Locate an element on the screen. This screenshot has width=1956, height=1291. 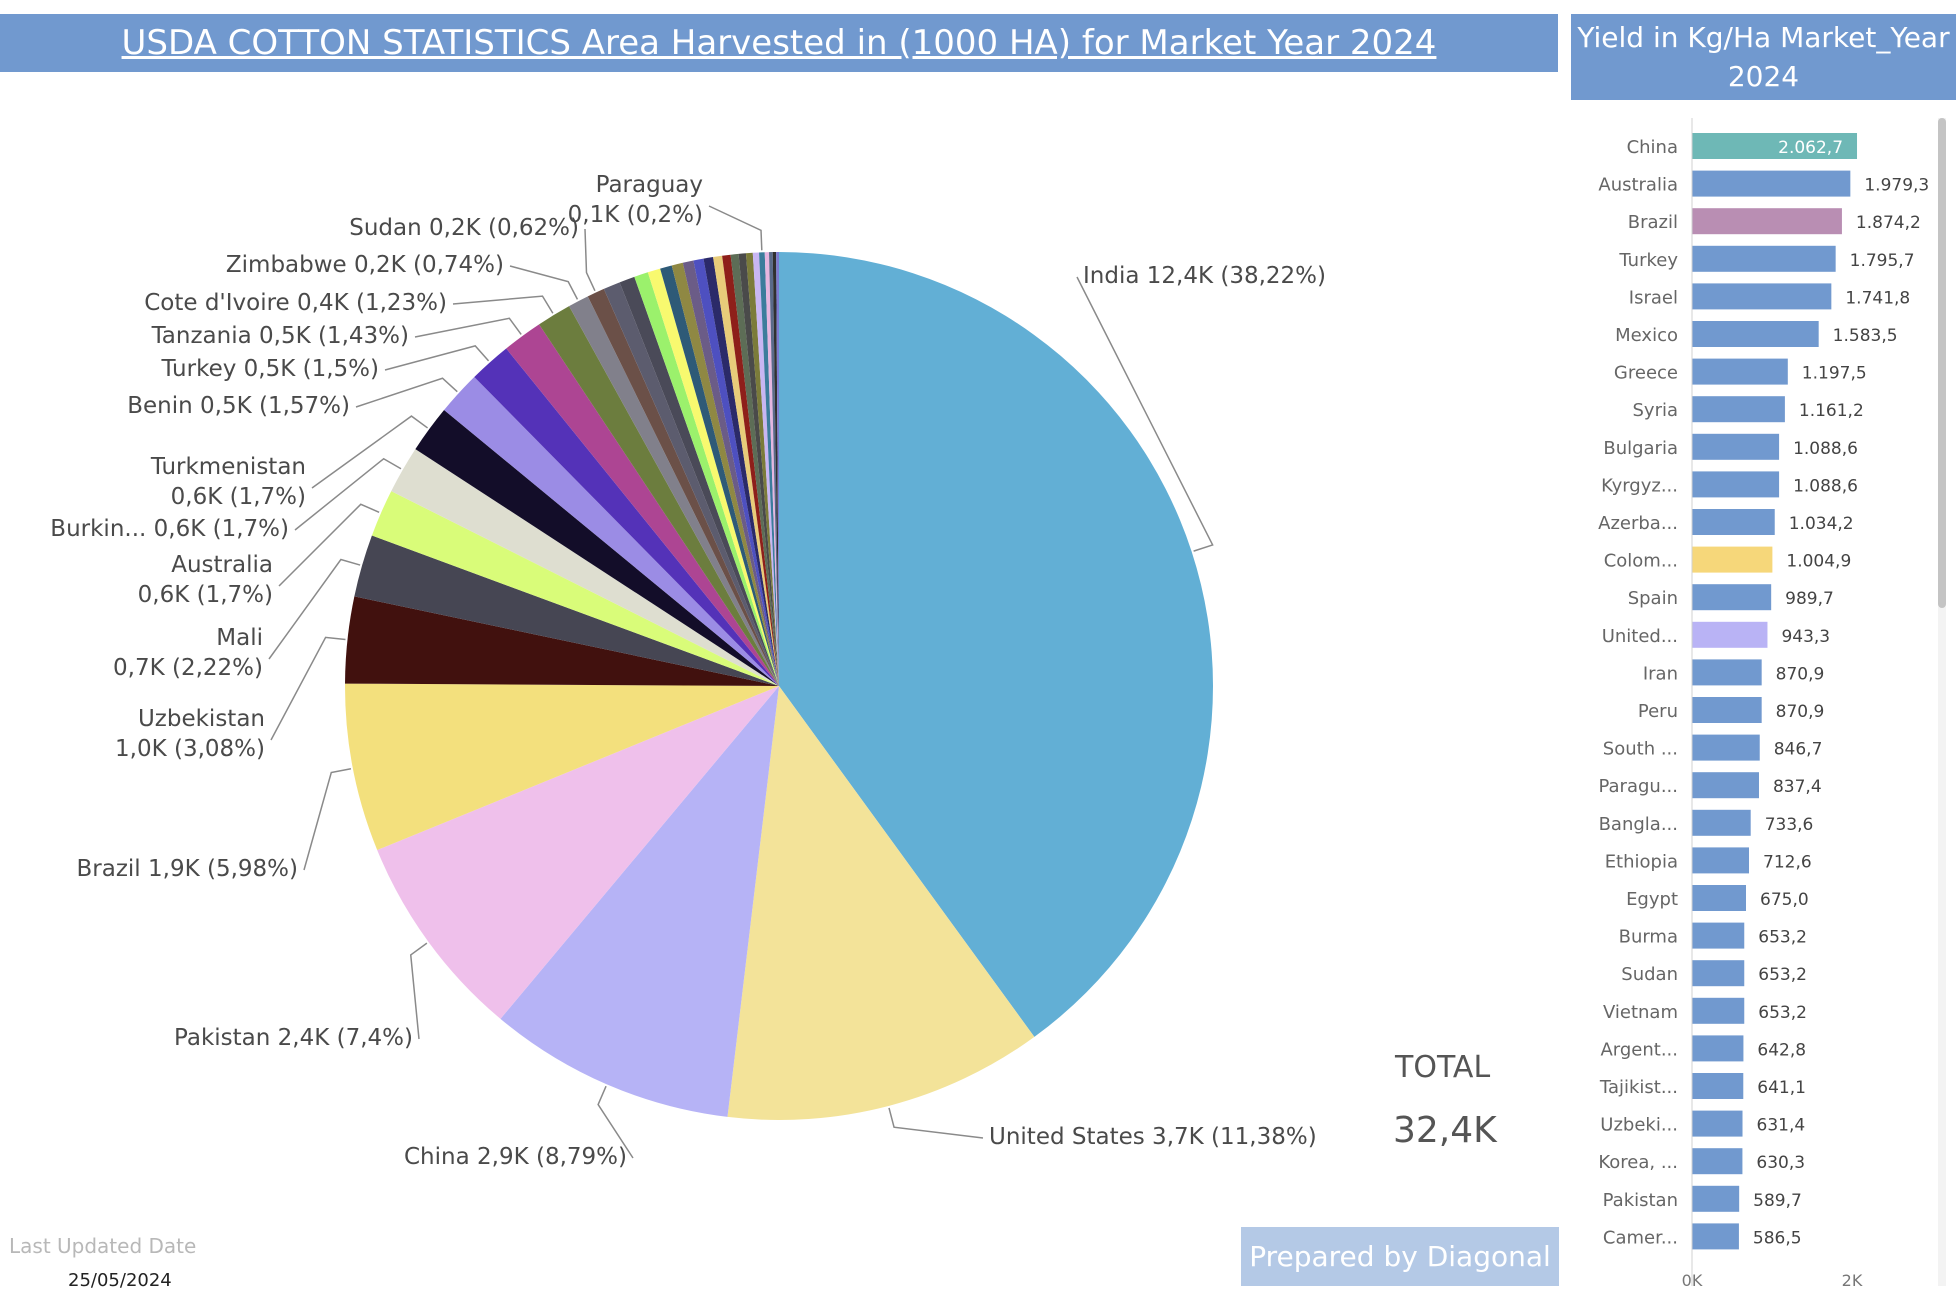
yield-bar-bangla is located at coordinates (1721, 822).